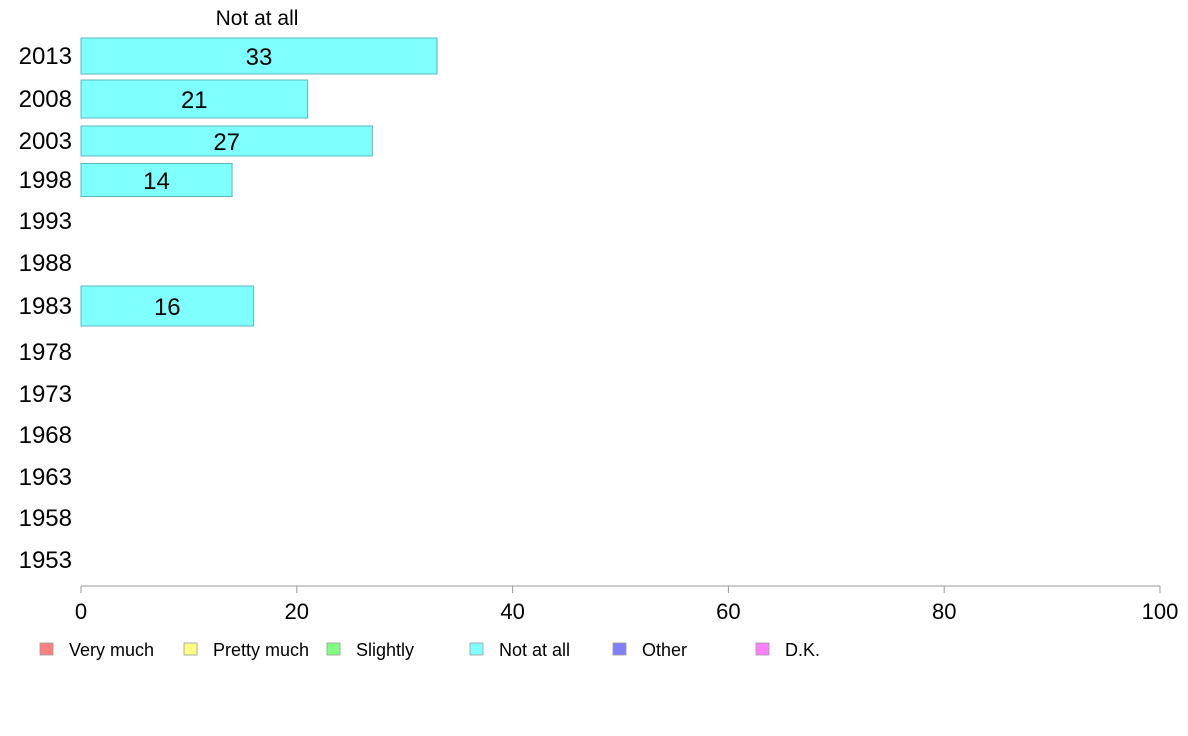 The image size is (1188, 736). Describe the element at coordinates (45, 560) in the screenshot. I see `y-tick-label: 1953` at that location.